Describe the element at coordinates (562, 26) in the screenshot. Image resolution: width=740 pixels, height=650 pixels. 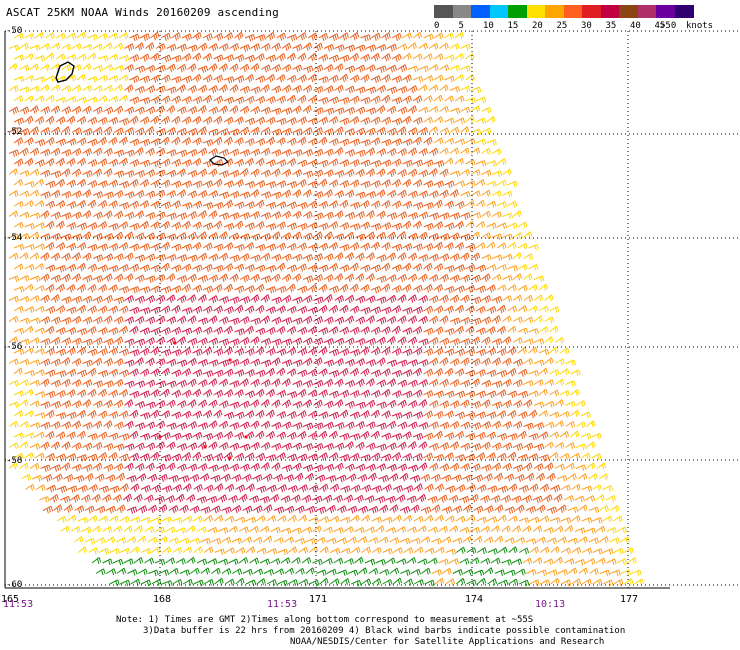
I see `legend-tick-label: 25` at that location.